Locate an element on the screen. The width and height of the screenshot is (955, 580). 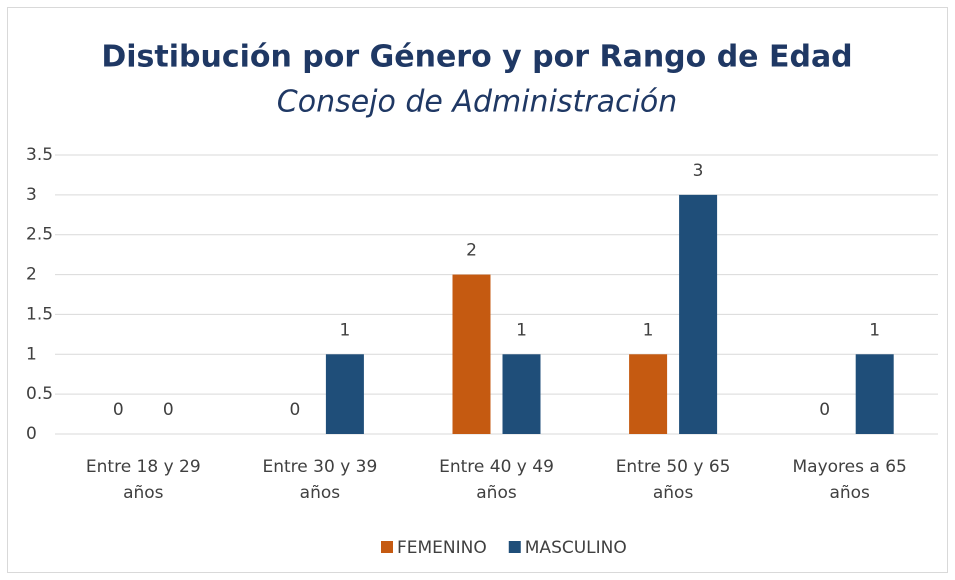
y-tick-label: 2.5 is located at coordinates (39, 235).